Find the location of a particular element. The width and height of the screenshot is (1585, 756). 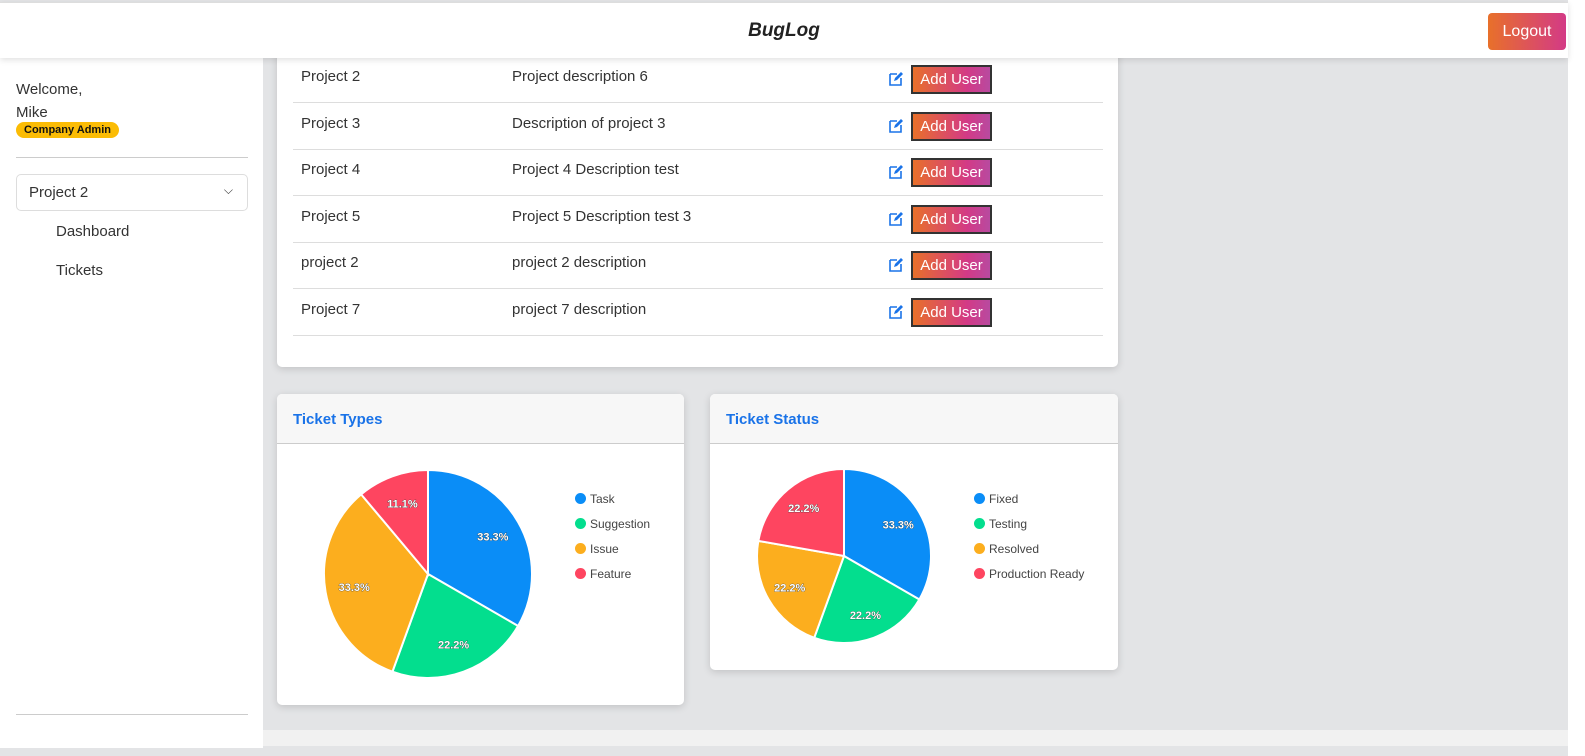

legend-label: Production Ready is located at coordinates (1037, 573).